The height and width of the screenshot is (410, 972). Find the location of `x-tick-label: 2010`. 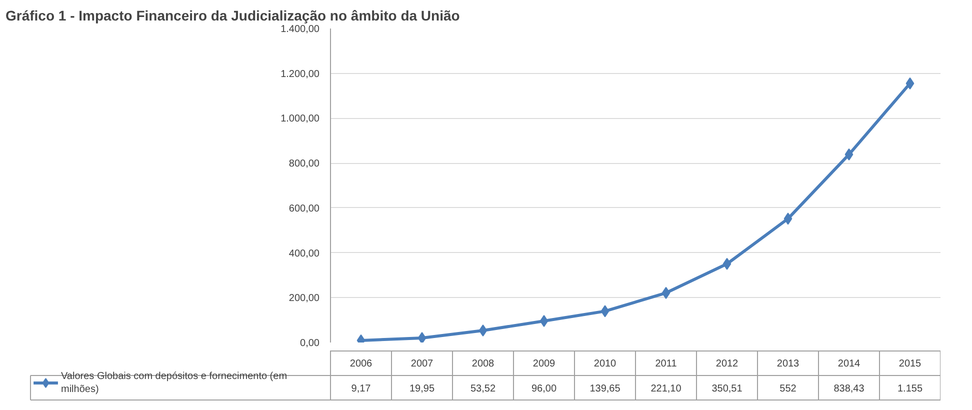

x-tick-label: 2010 is located at coordinates (605, 364).